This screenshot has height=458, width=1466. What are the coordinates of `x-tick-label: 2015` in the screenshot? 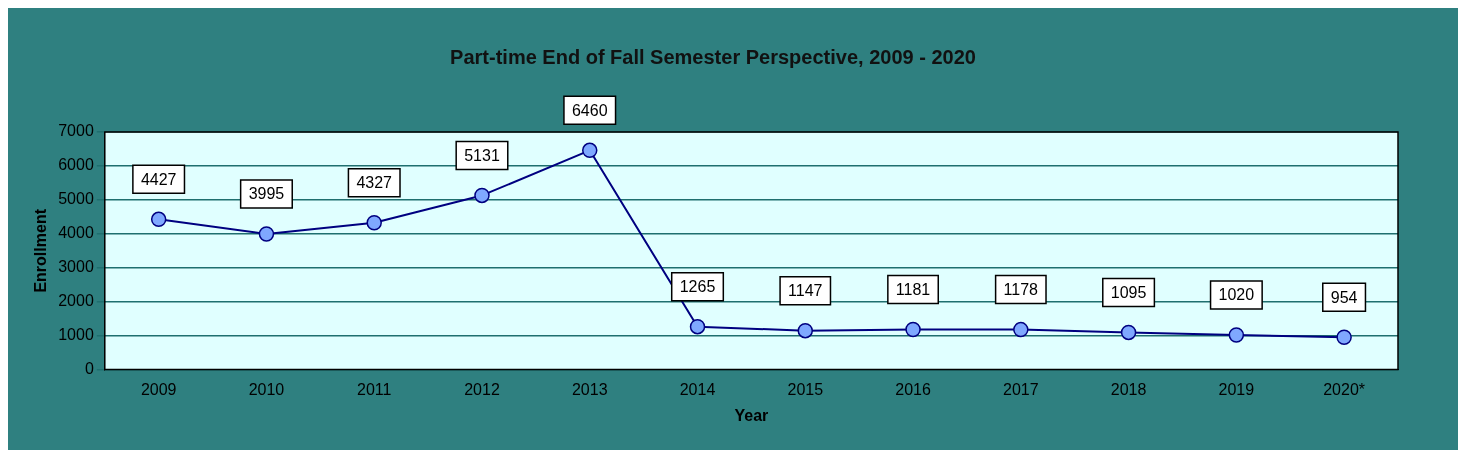 It's located at (805, 389).